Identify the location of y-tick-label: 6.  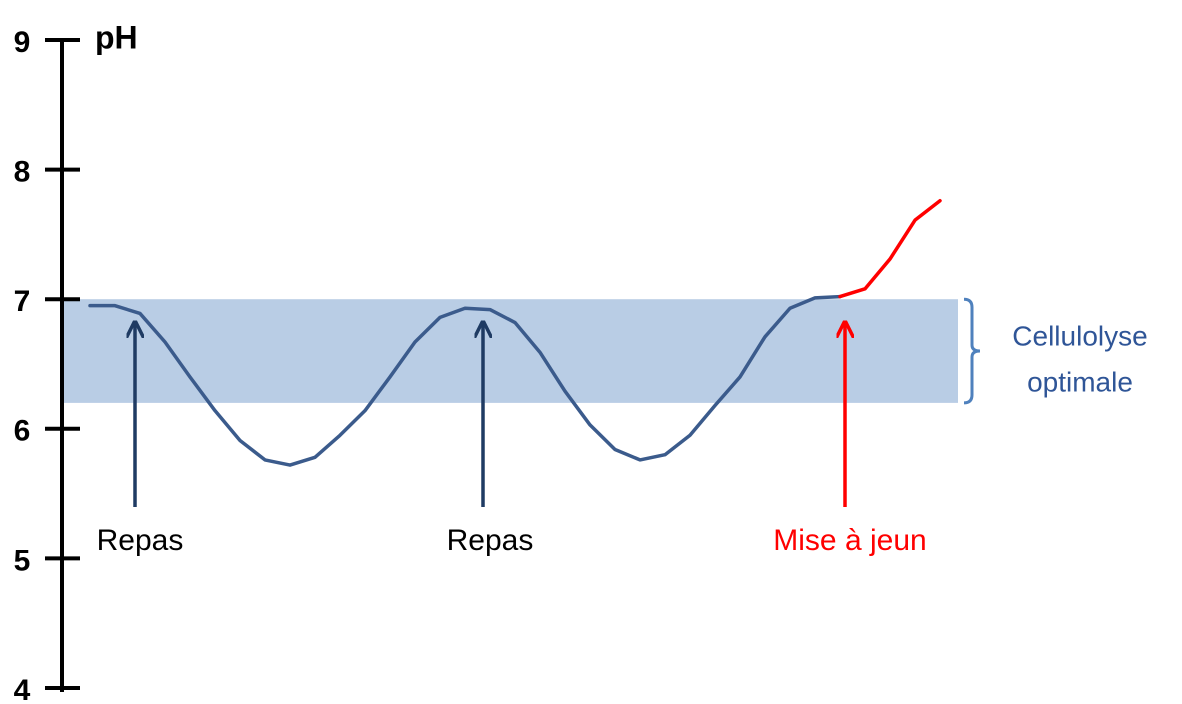
(22, 431).